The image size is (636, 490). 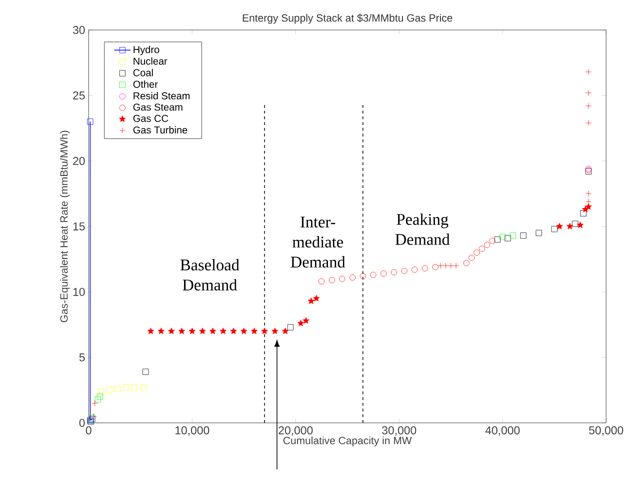 What do you see at coordinates (295, 431) in the screenshot?
I see `x-tick-label: 20,000` at bounding box center [295, 431].